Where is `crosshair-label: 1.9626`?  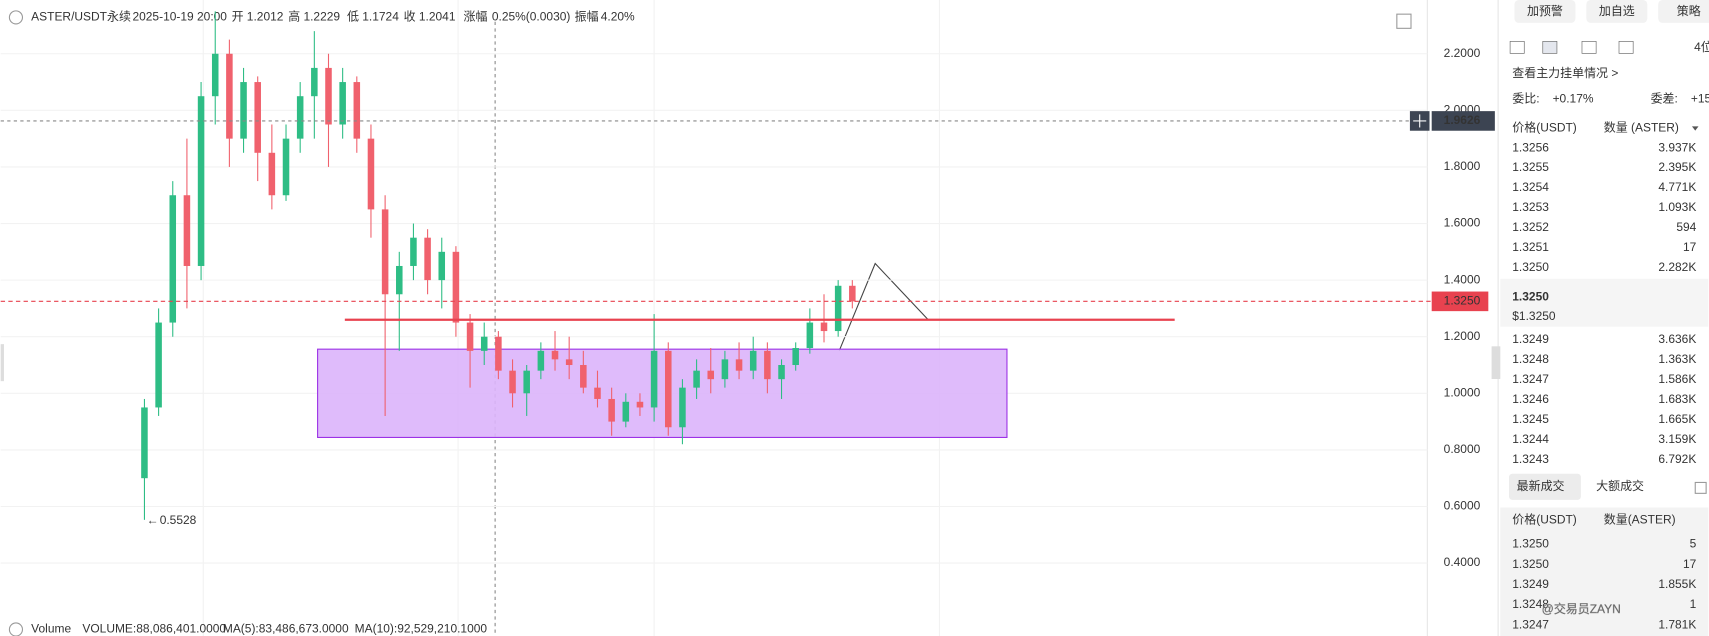 crosshair-label: 1.9626 is located at coordinates (1462, 120).